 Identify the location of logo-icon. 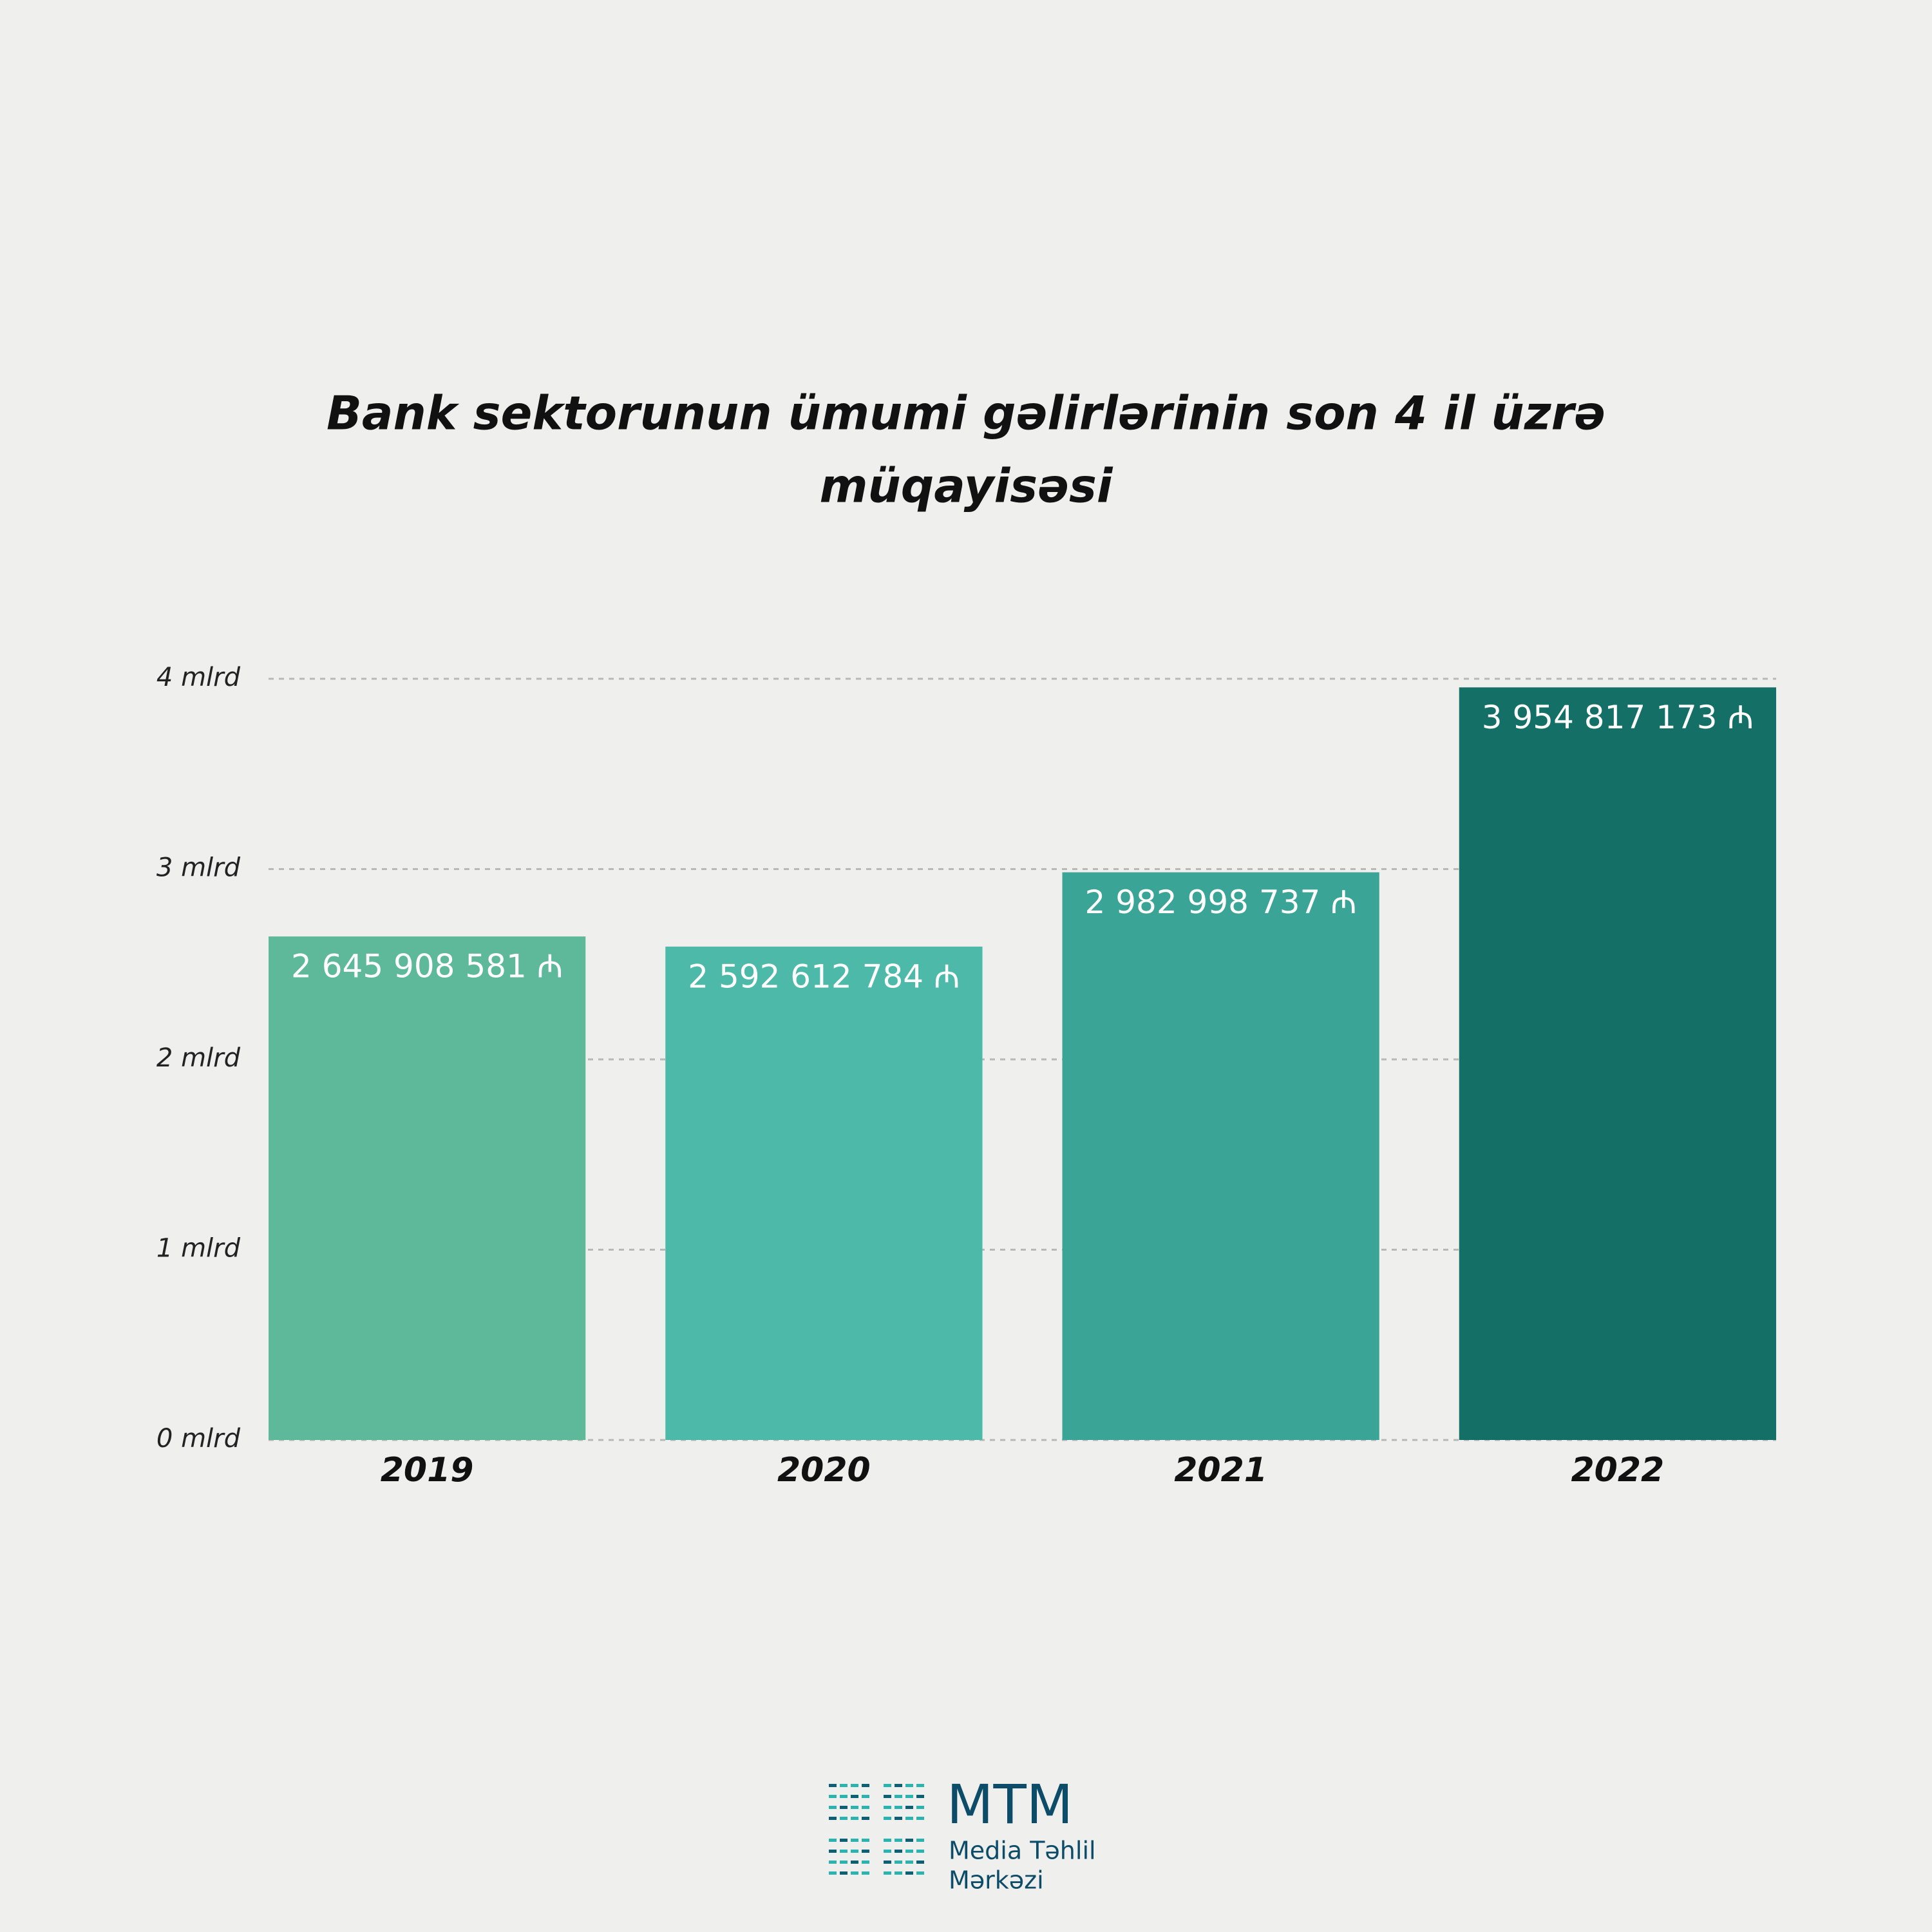
(877, 1830).